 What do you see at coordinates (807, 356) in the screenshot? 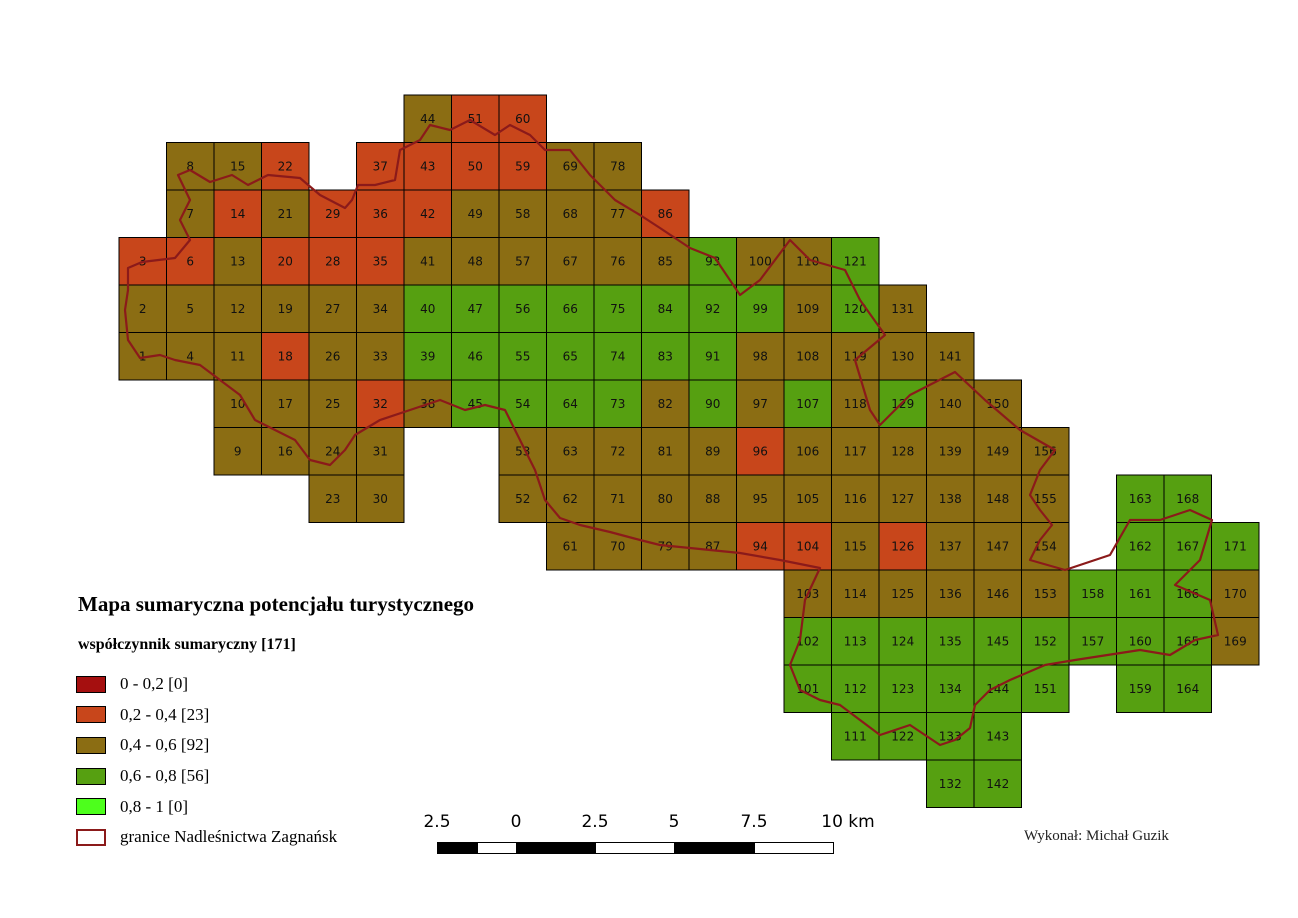
I see `compartment-label: 108` at bounding box center [807, 356].